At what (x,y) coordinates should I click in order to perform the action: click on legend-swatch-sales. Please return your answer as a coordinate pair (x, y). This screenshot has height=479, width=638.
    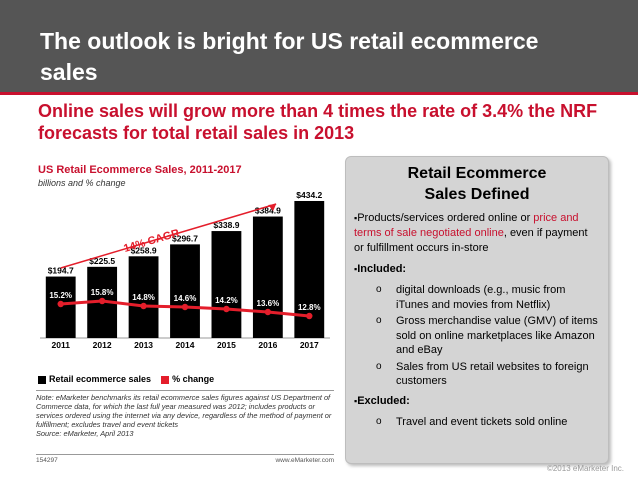
    Looking at the image, I should click on (42, 379).